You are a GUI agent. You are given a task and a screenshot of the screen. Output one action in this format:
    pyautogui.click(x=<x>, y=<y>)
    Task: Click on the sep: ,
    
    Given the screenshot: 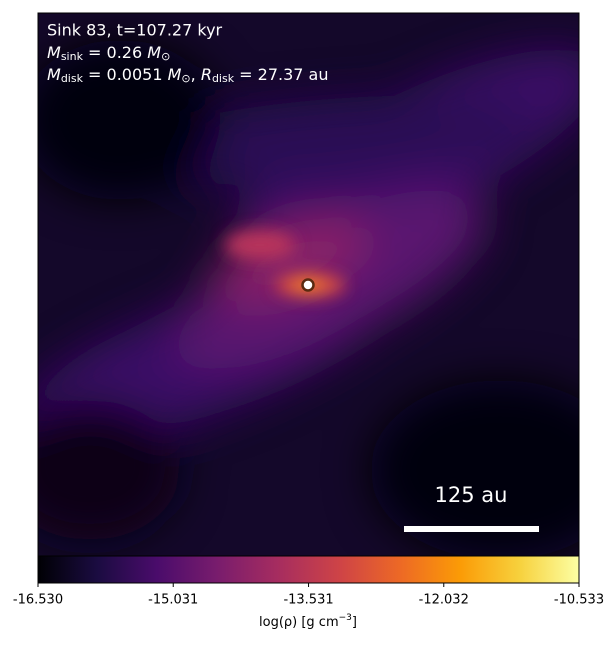 What is the action you would take?
    pyautogui.click(x=196, y=74)
    